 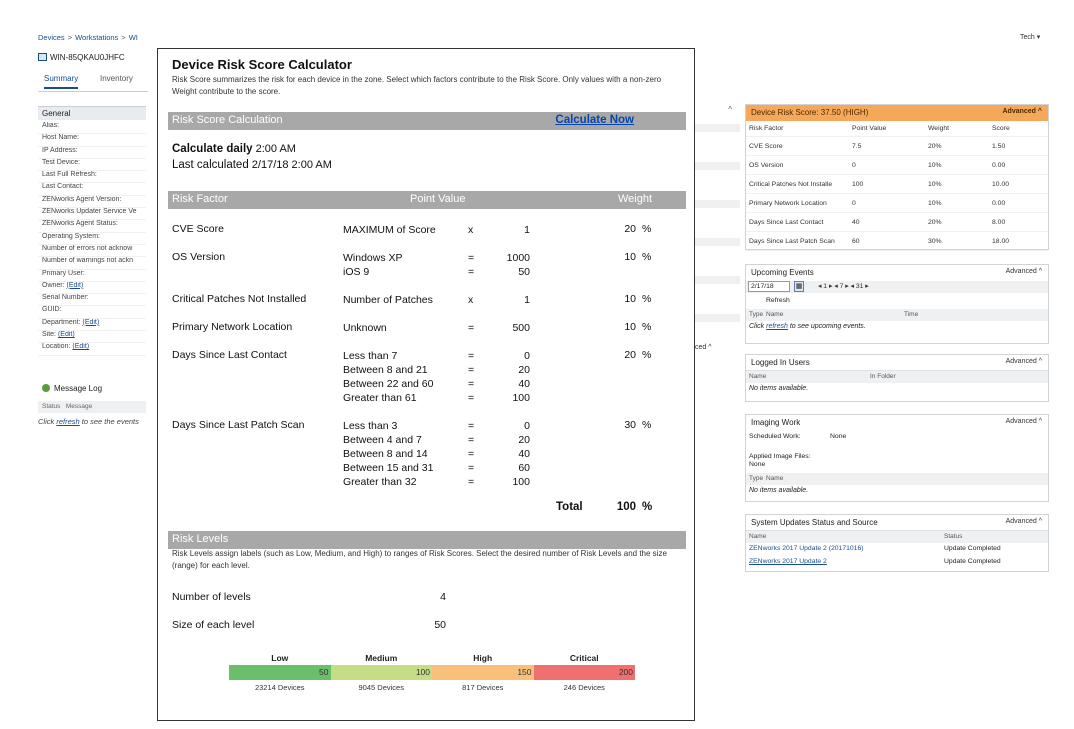 What do you see at coordinates (65, 298) in the screenshot?
I see `property-label: Serial Number:` at bounding box center [65, 298].